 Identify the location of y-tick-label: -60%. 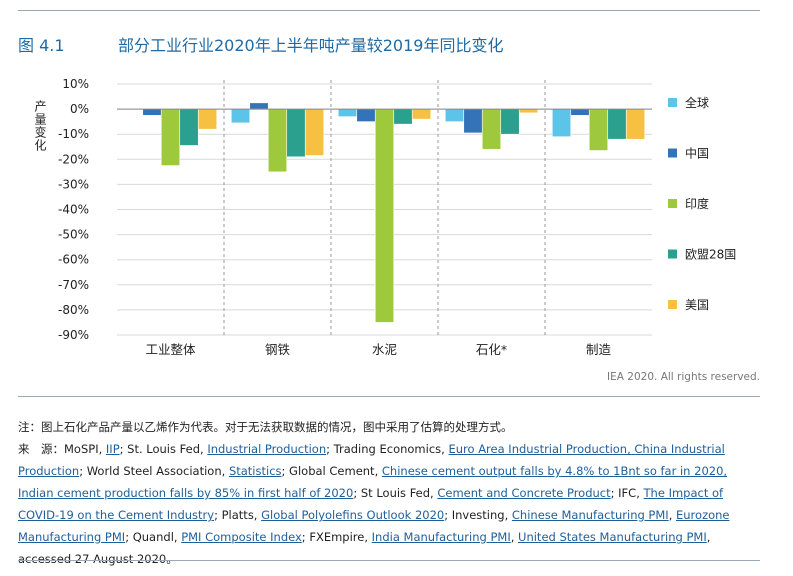
(73, 260).